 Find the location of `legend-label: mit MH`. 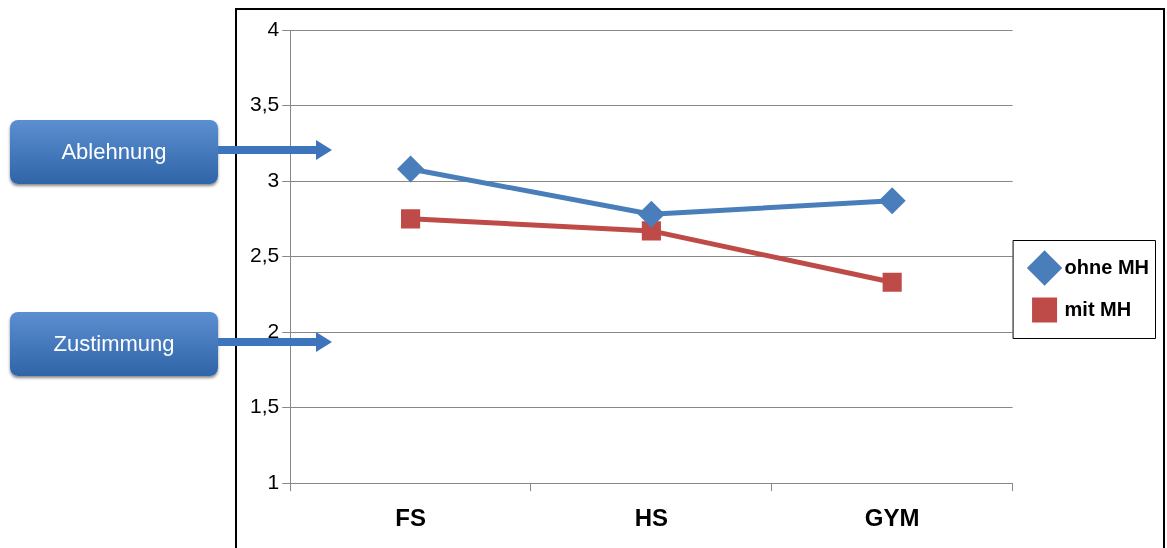

legend-label: mit MH is located at coordinates (1098, 308).